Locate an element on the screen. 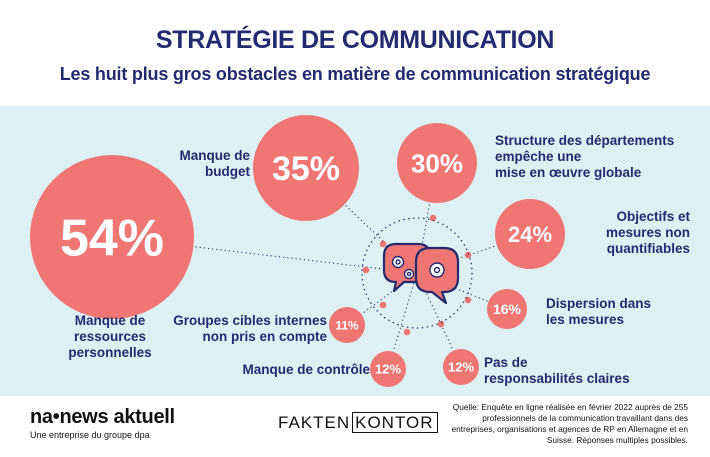 The width and height of the screenshot is (710, 457). bubble-value-7: 12% is located at coordinates (388, 369).